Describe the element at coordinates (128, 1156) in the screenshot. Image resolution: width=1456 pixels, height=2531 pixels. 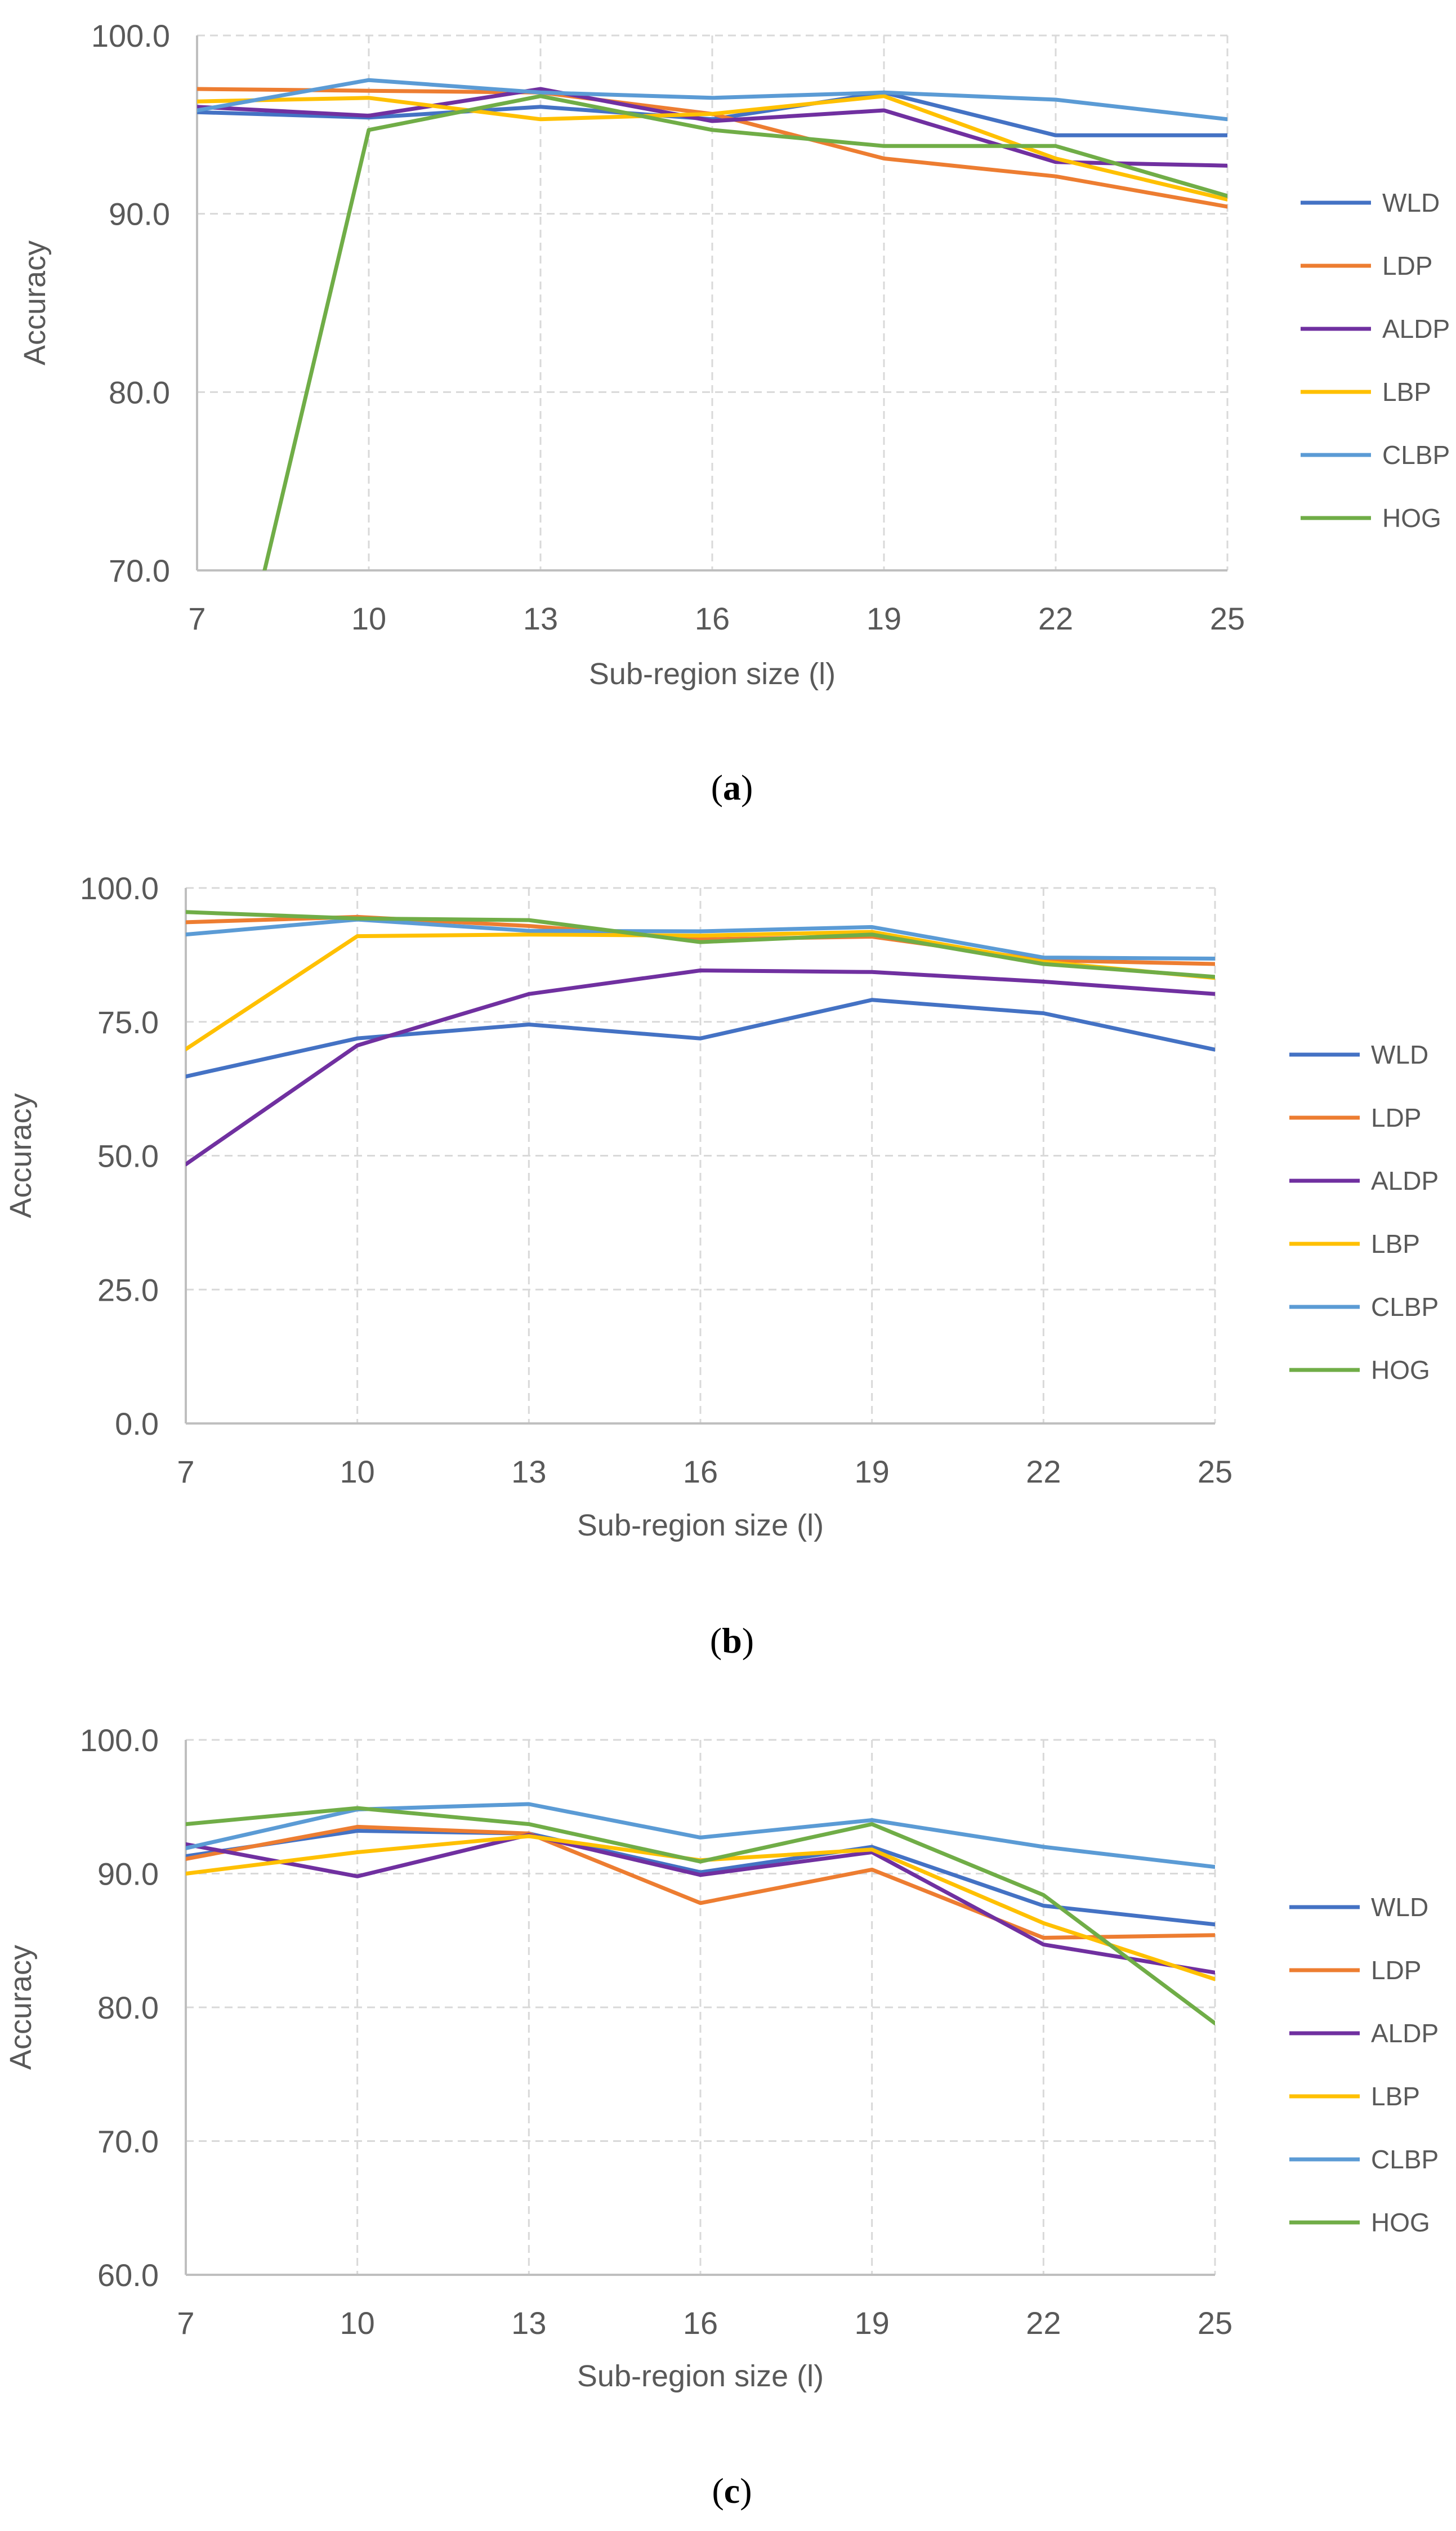
I see `y-tick-label: 50.0` at that location.